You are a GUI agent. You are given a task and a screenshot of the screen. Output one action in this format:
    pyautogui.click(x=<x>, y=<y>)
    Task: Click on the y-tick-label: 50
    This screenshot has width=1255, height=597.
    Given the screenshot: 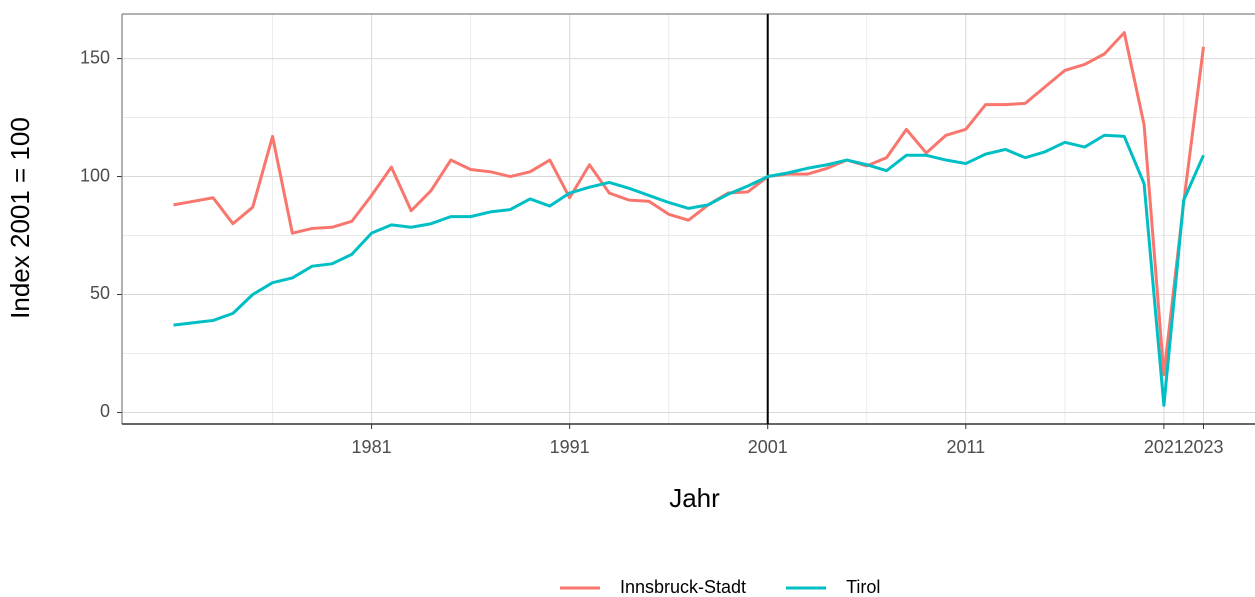 What is the action you would take?
    pyautogui.click(x=100, y=293)
    